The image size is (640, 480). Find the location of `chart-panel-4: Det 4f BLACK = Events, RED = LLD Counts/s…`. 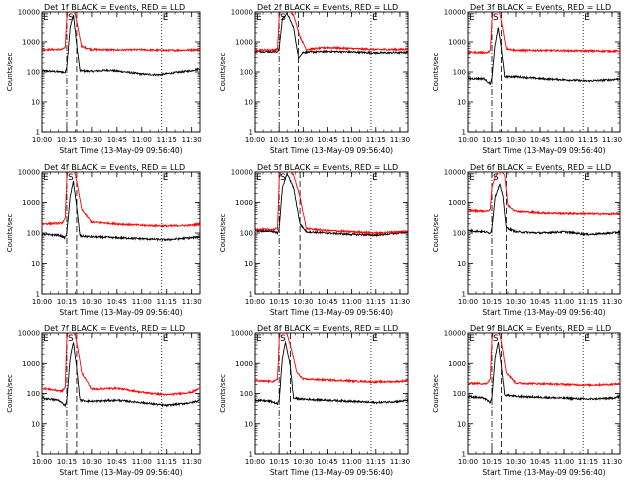

chart-panel-4: Det 4f BLACK = Events, RED = LLD Counts/s… is located at coordinates (104, 240).